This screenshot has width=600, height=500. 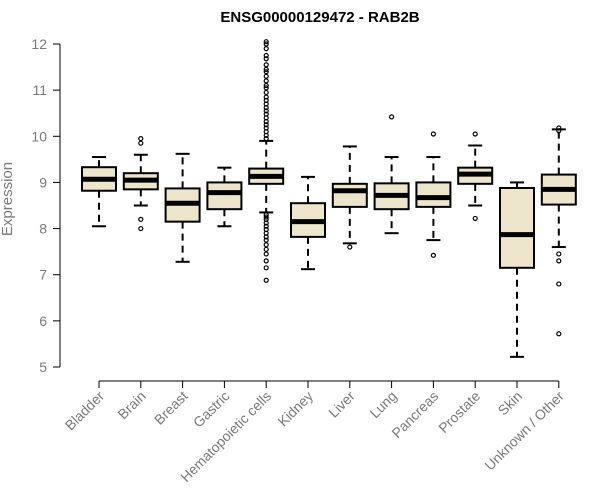 What do you see at coordinates (131, 405) in the screenshot?
I see `x-tick-label: Brain` at bounding box center [131, 405].